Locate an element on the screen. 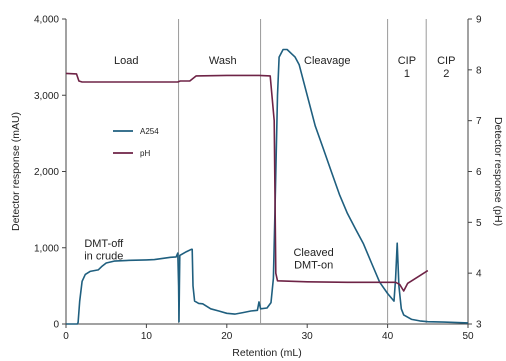  x-tick-label: 10 is located at coordinates (147, 336).